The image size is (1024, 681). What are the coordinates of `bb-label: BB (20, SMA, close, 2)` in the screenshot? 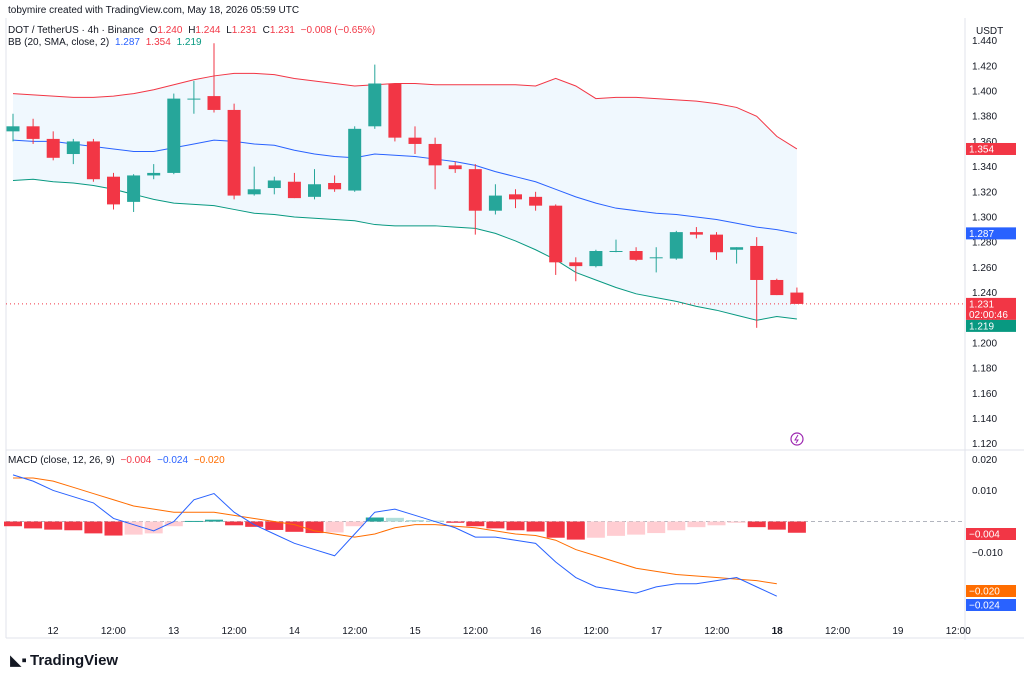 It's located at (59, 42).